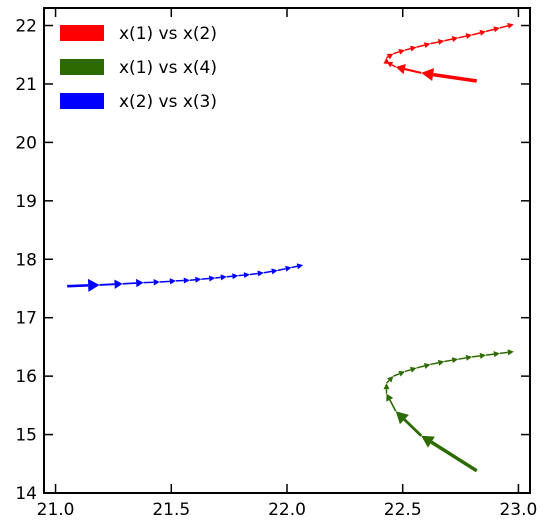  I want to click on legend-swatch, so click(82, 67).